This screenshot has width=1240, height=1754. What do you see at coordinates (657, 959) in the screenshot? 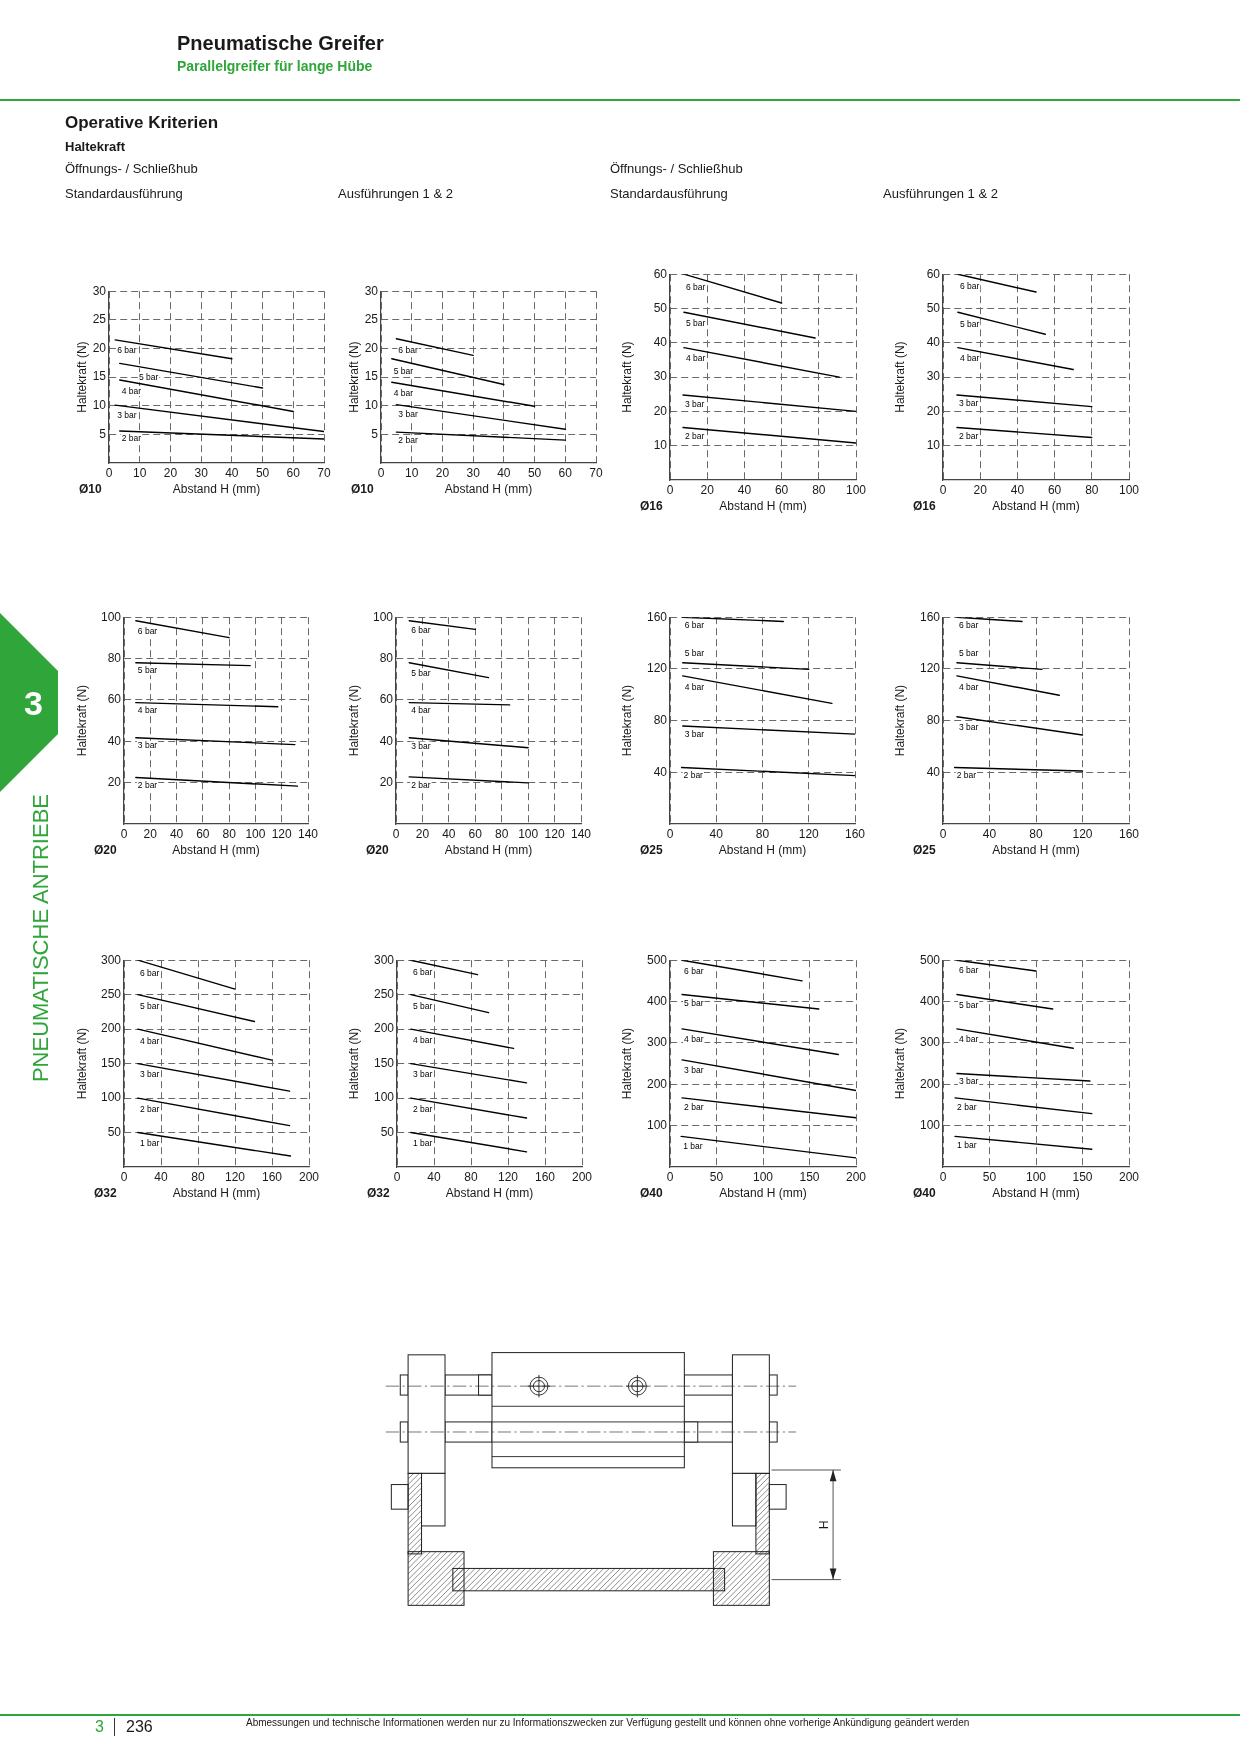
I see `y-tick-label: 500` at bounding box center [657, 959].